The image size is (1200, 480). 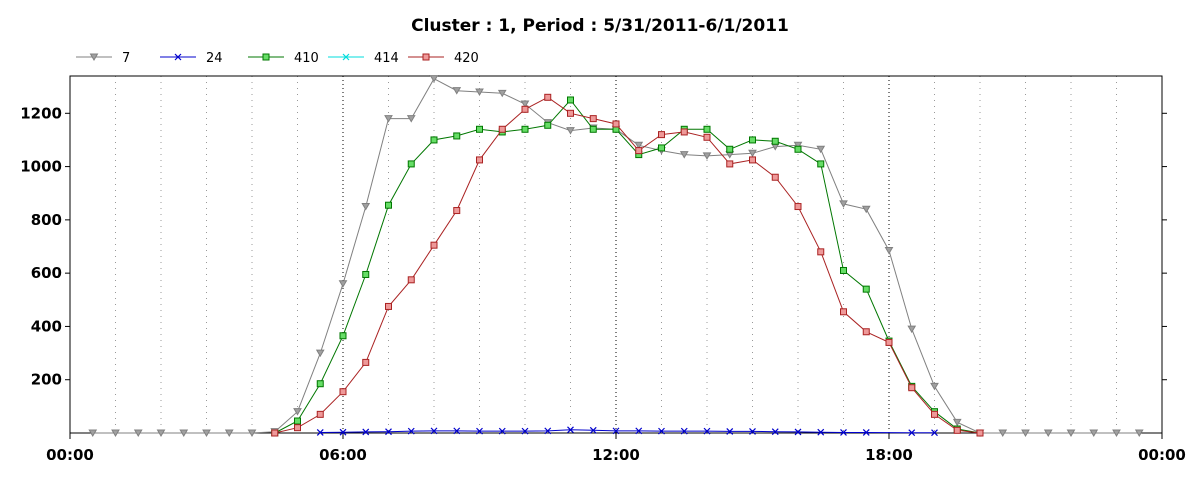 What do you see at coordinates (443, 58) in the screenshot?
I see `legend-item-420: 420` at bounding box center [443, 58].